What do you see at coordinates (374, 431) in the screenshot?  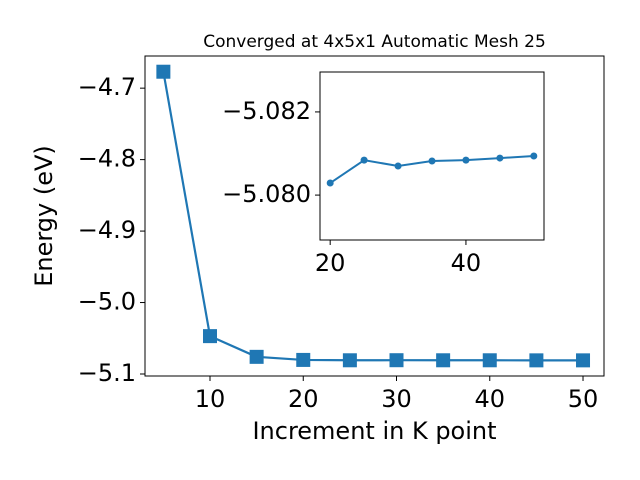 I see `x-axis-label: Increment in K point` at bounding box center [374, 431].